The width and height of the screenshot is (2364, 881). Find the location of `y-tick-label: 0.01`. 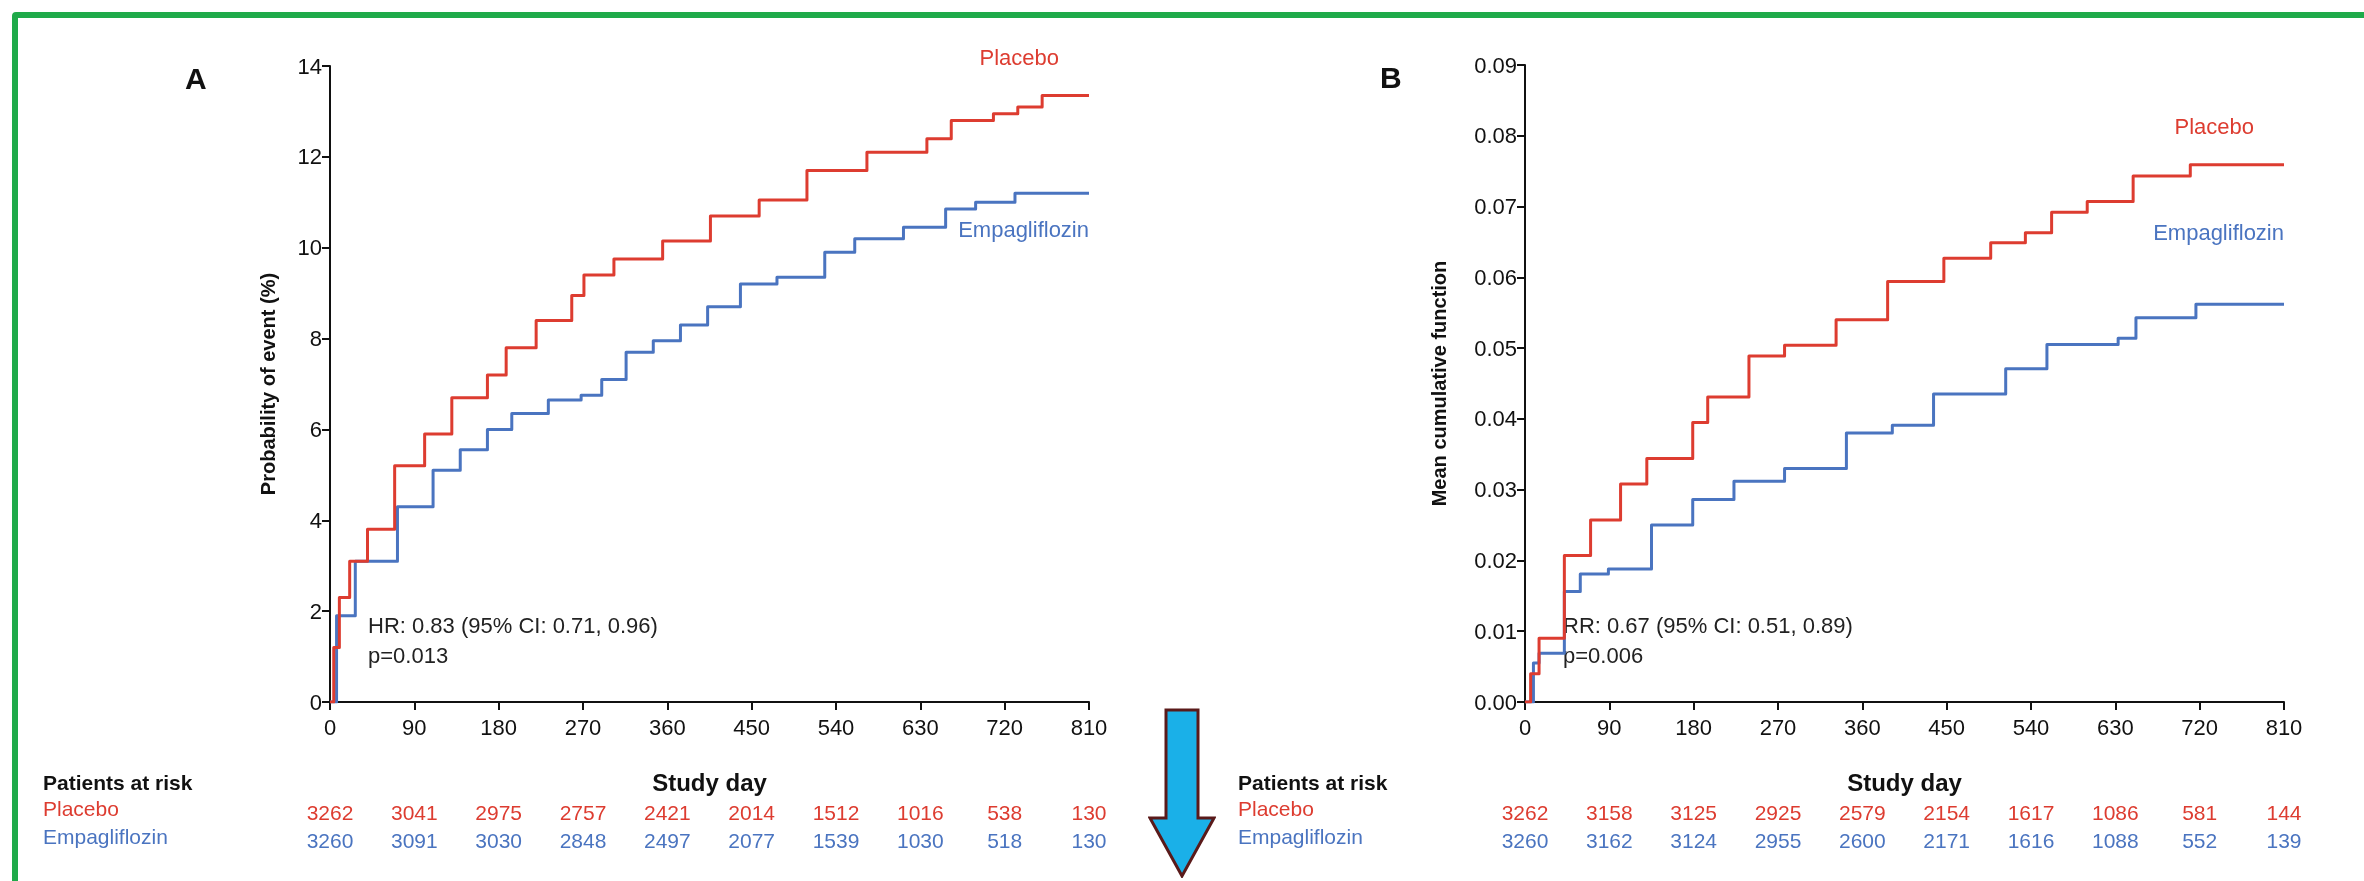

y-tick-label: 0.01 is located at coordinates (1495, 631).